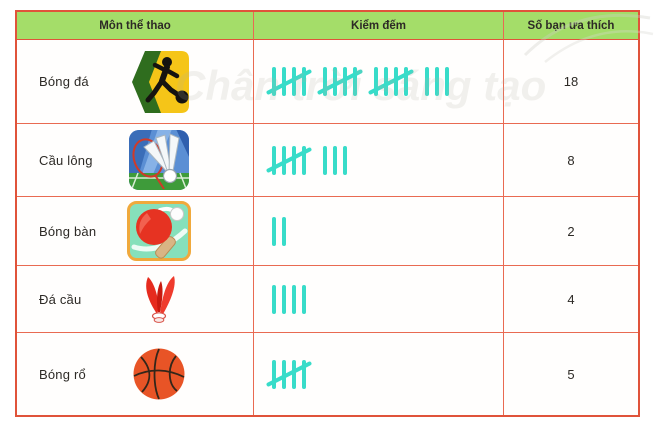 This screenshot has width=661, height=428. I want to click on row-badminton-count: 8, so click(571, 160).